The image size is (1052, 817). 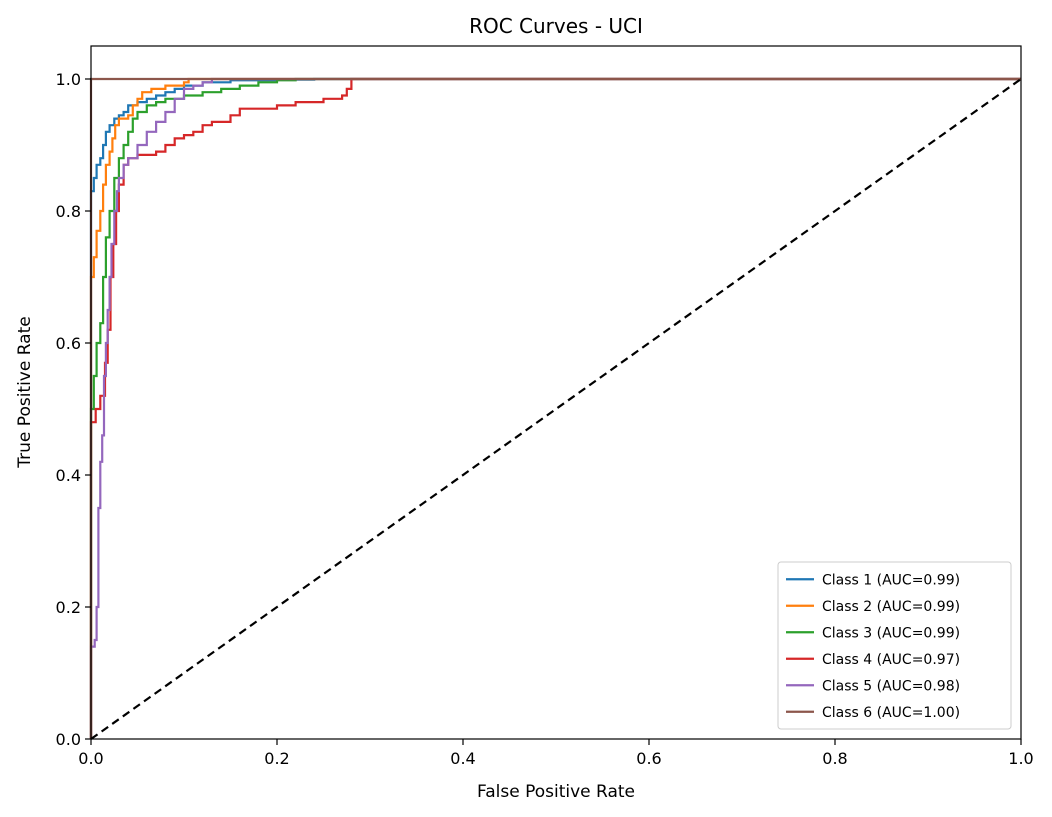 What do you see at coordinates (68, 475) in the screenshot?
I see `y-tick-label: 0.4` at bounding box center [68, 475].